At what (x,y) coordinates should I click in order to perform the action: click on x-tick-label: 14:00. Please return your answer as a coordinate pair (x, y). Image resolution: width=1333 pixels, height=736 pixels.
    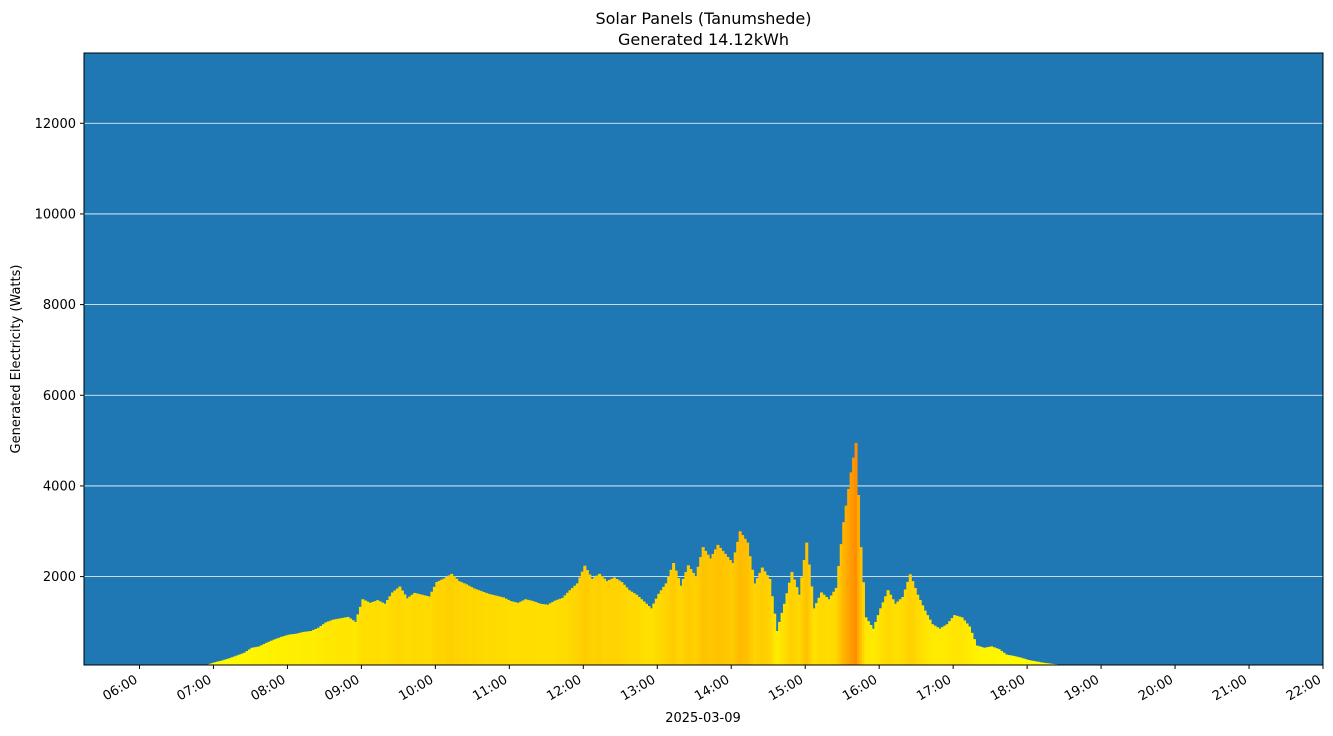
    Looking at the image, I should click on (712, 688).